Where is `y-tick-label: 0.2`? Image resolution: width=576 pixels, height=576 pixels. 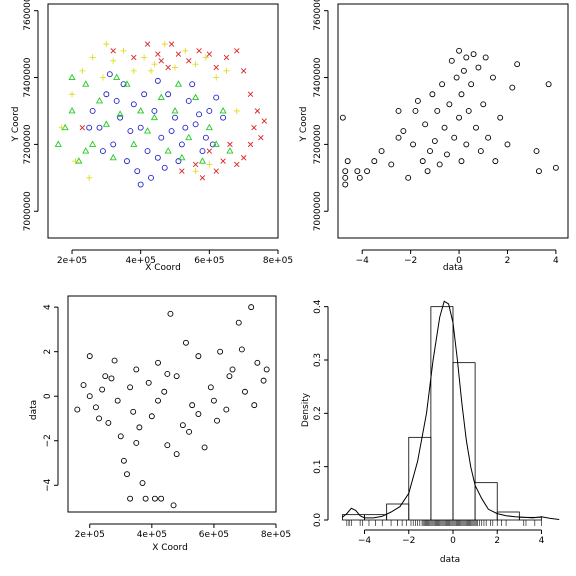
y-tick-label: 0.2 is located at coordinates (318, 413).